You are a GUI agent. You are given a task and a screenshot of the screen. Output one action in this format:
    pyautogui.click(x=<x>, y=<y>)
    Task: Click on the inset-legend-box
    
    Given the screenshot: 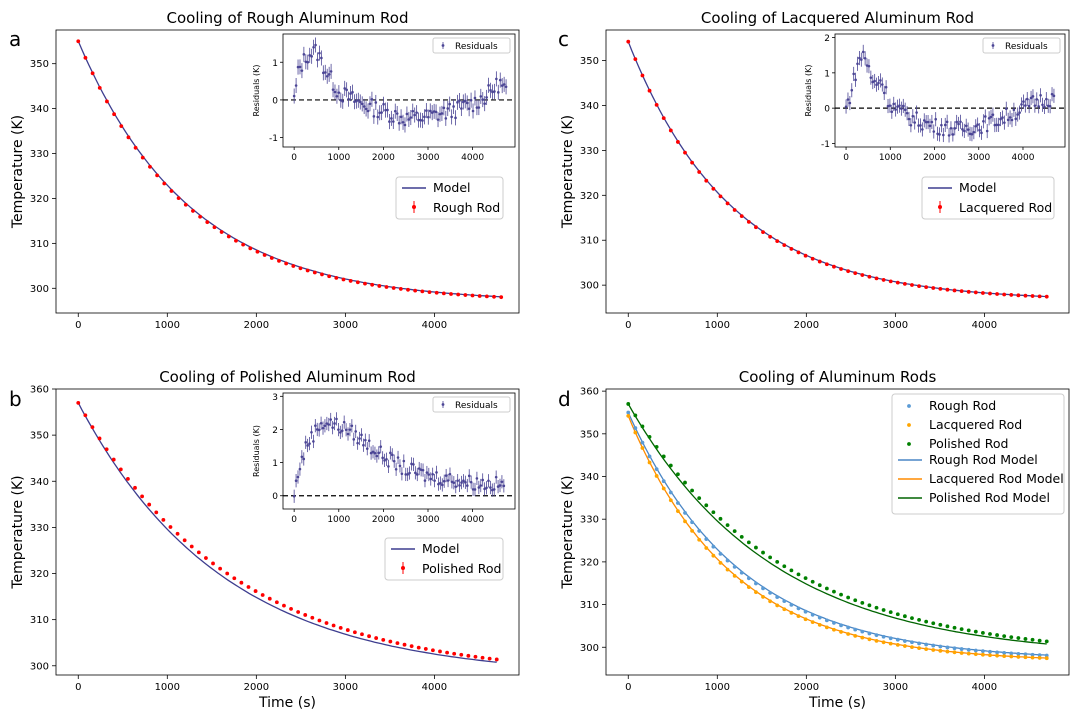 What is the action you would take?
    pyautogui.click(x=471, y=404)
    